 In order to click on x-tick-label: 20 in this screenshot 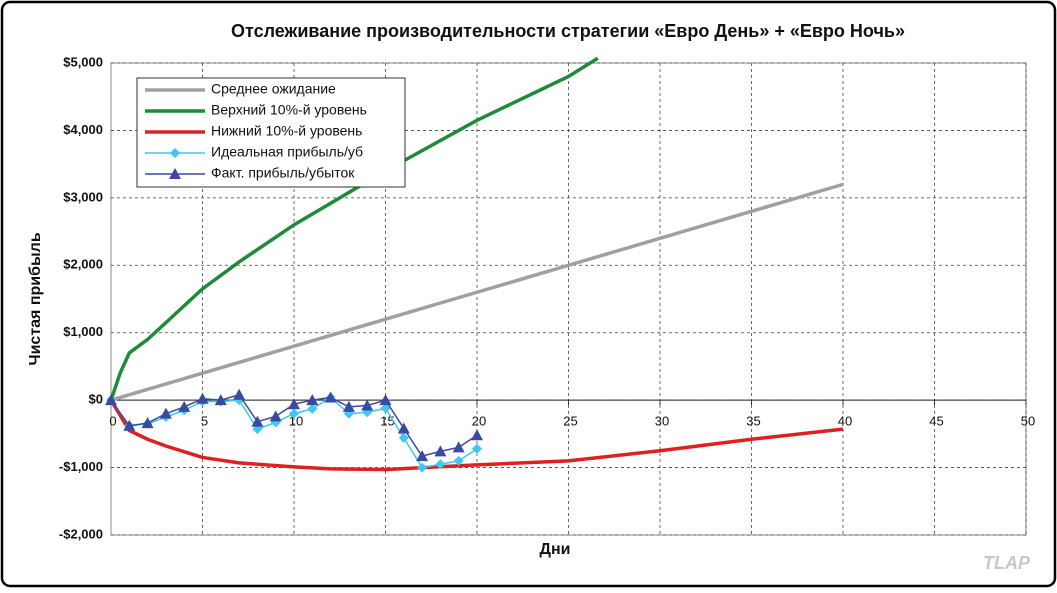, I will do `click(479, 421)`.